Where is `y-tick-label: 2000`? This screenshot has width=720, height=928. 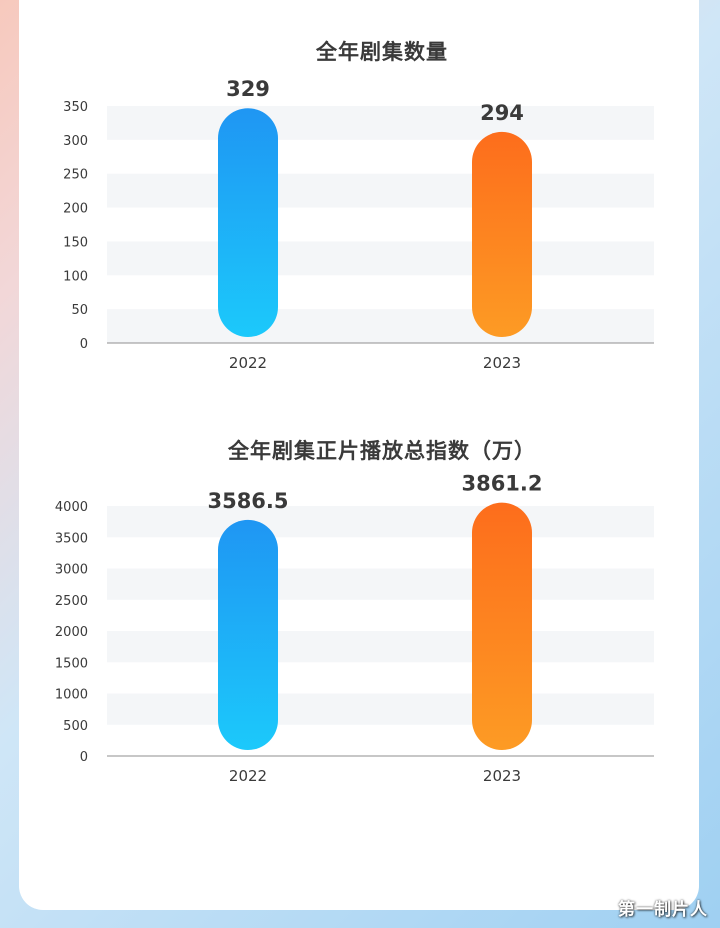 y-tick-label: 2000 is located at coordinates (71, 632).